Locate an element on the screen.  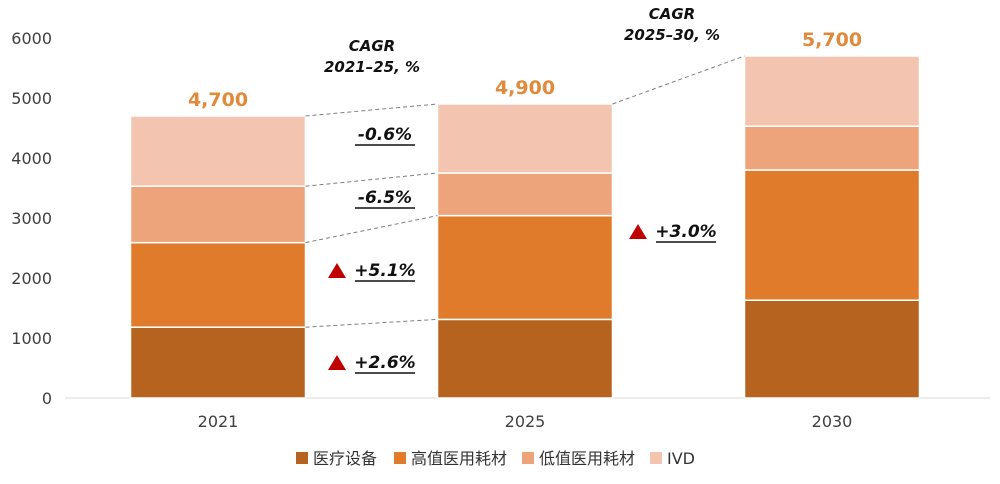
cagr-2025-30-subtitle: 2025–30, % is located at coordinates (672, 35).